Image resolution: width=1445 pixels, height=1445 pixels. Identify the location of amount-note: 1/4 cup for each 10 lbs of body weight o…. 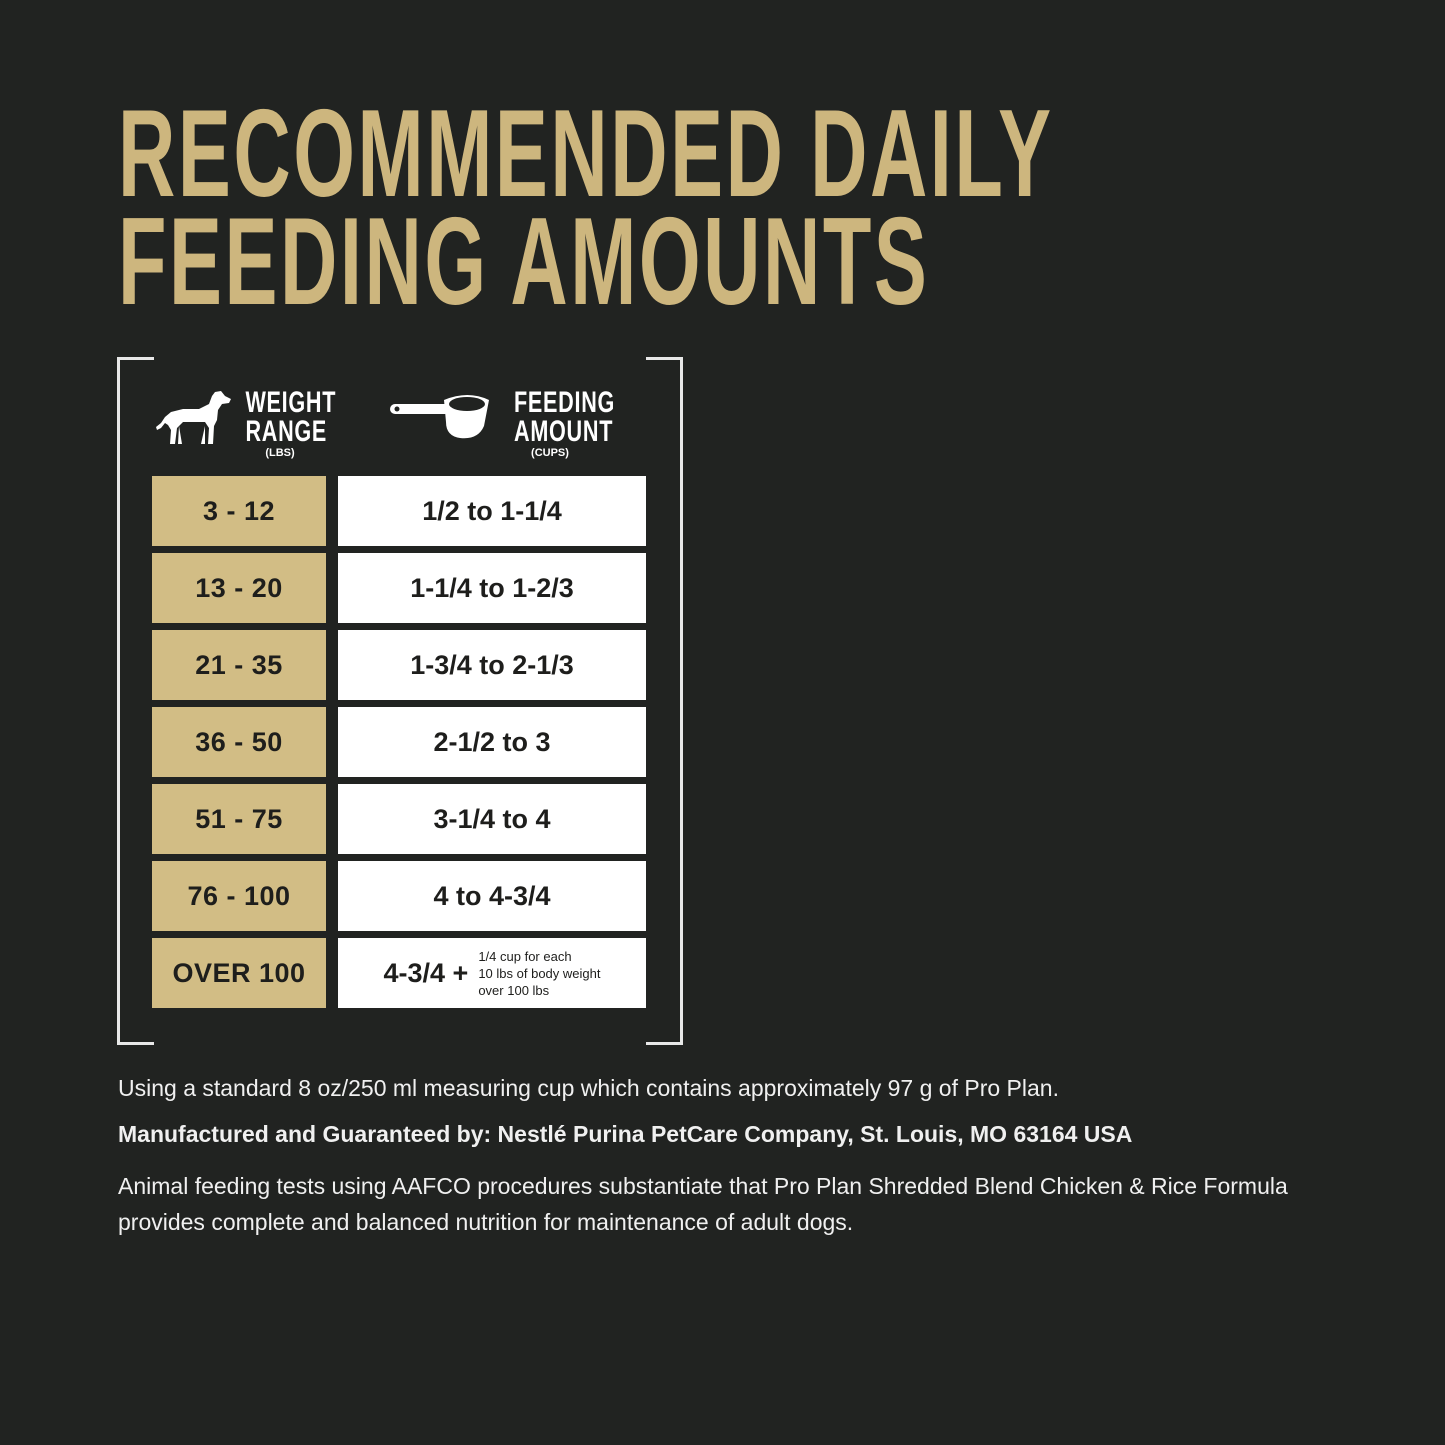
(539, 973).